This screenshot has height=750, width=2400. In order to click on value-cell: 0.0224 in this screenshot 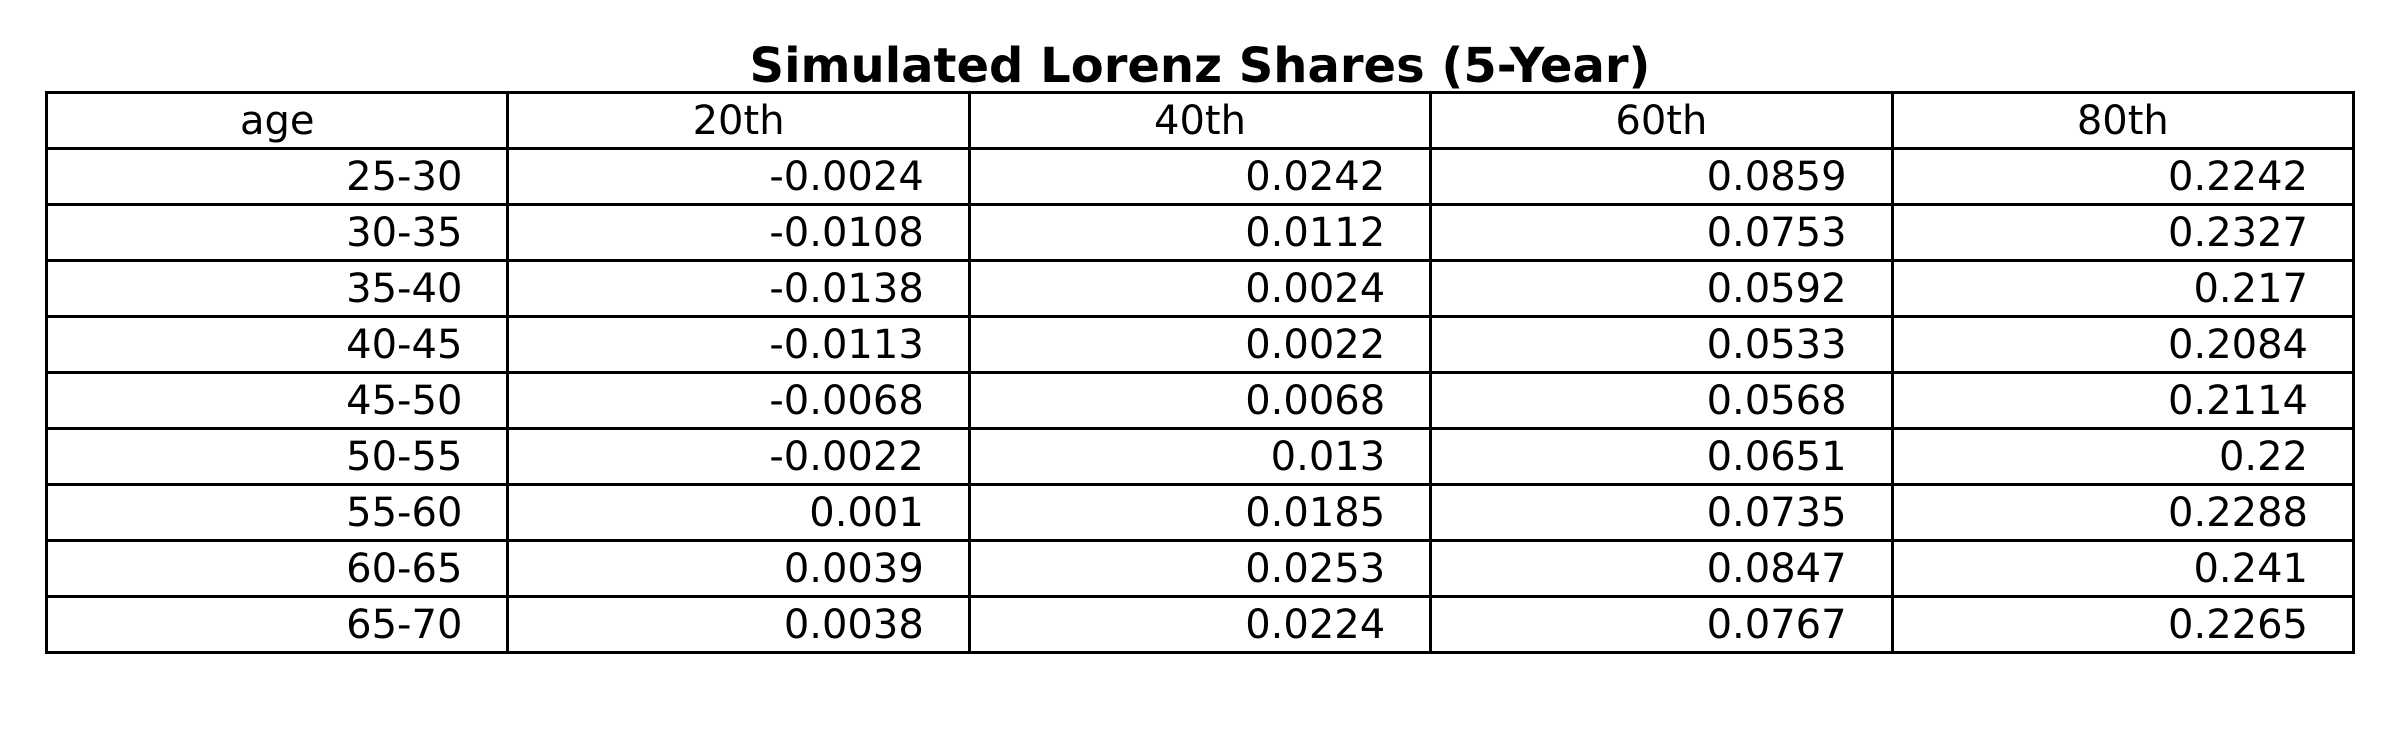, I will do `click(1200, 624)`.